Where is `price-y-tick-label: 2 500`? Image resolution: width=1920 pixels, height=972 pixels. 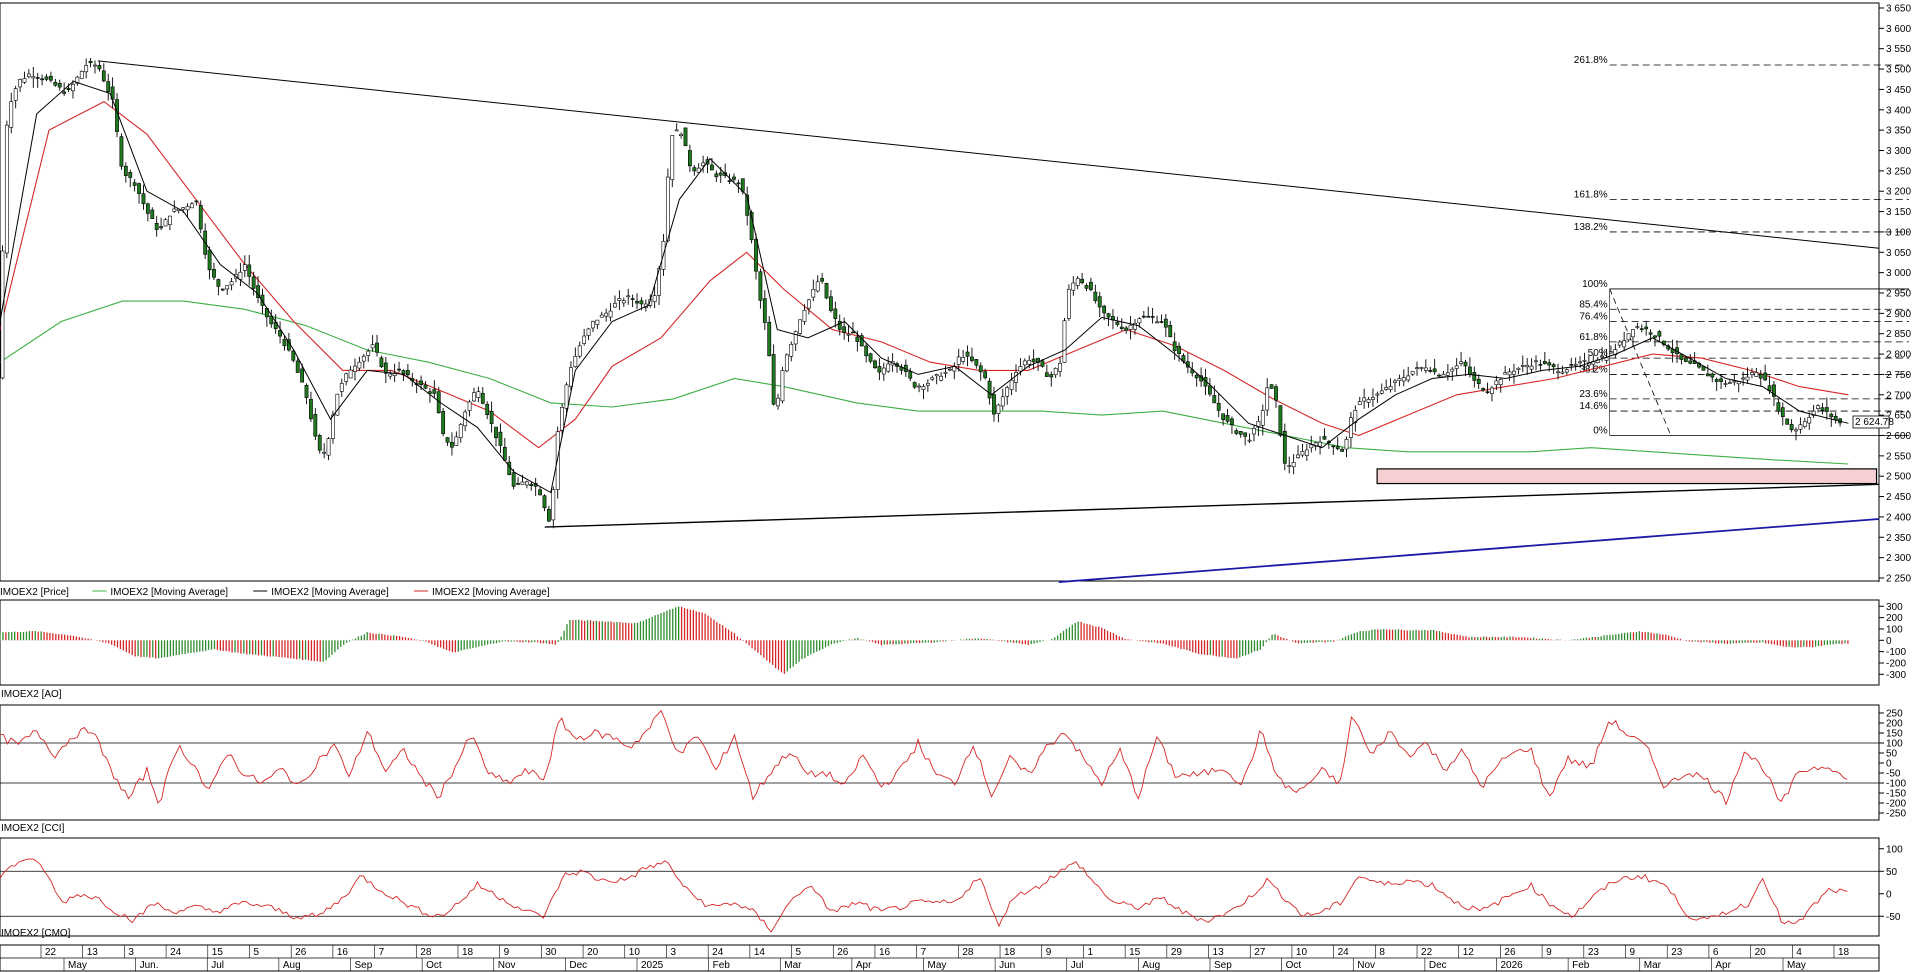 price-y-tick-label: 2 500 is located at coordinates (1898, 477).